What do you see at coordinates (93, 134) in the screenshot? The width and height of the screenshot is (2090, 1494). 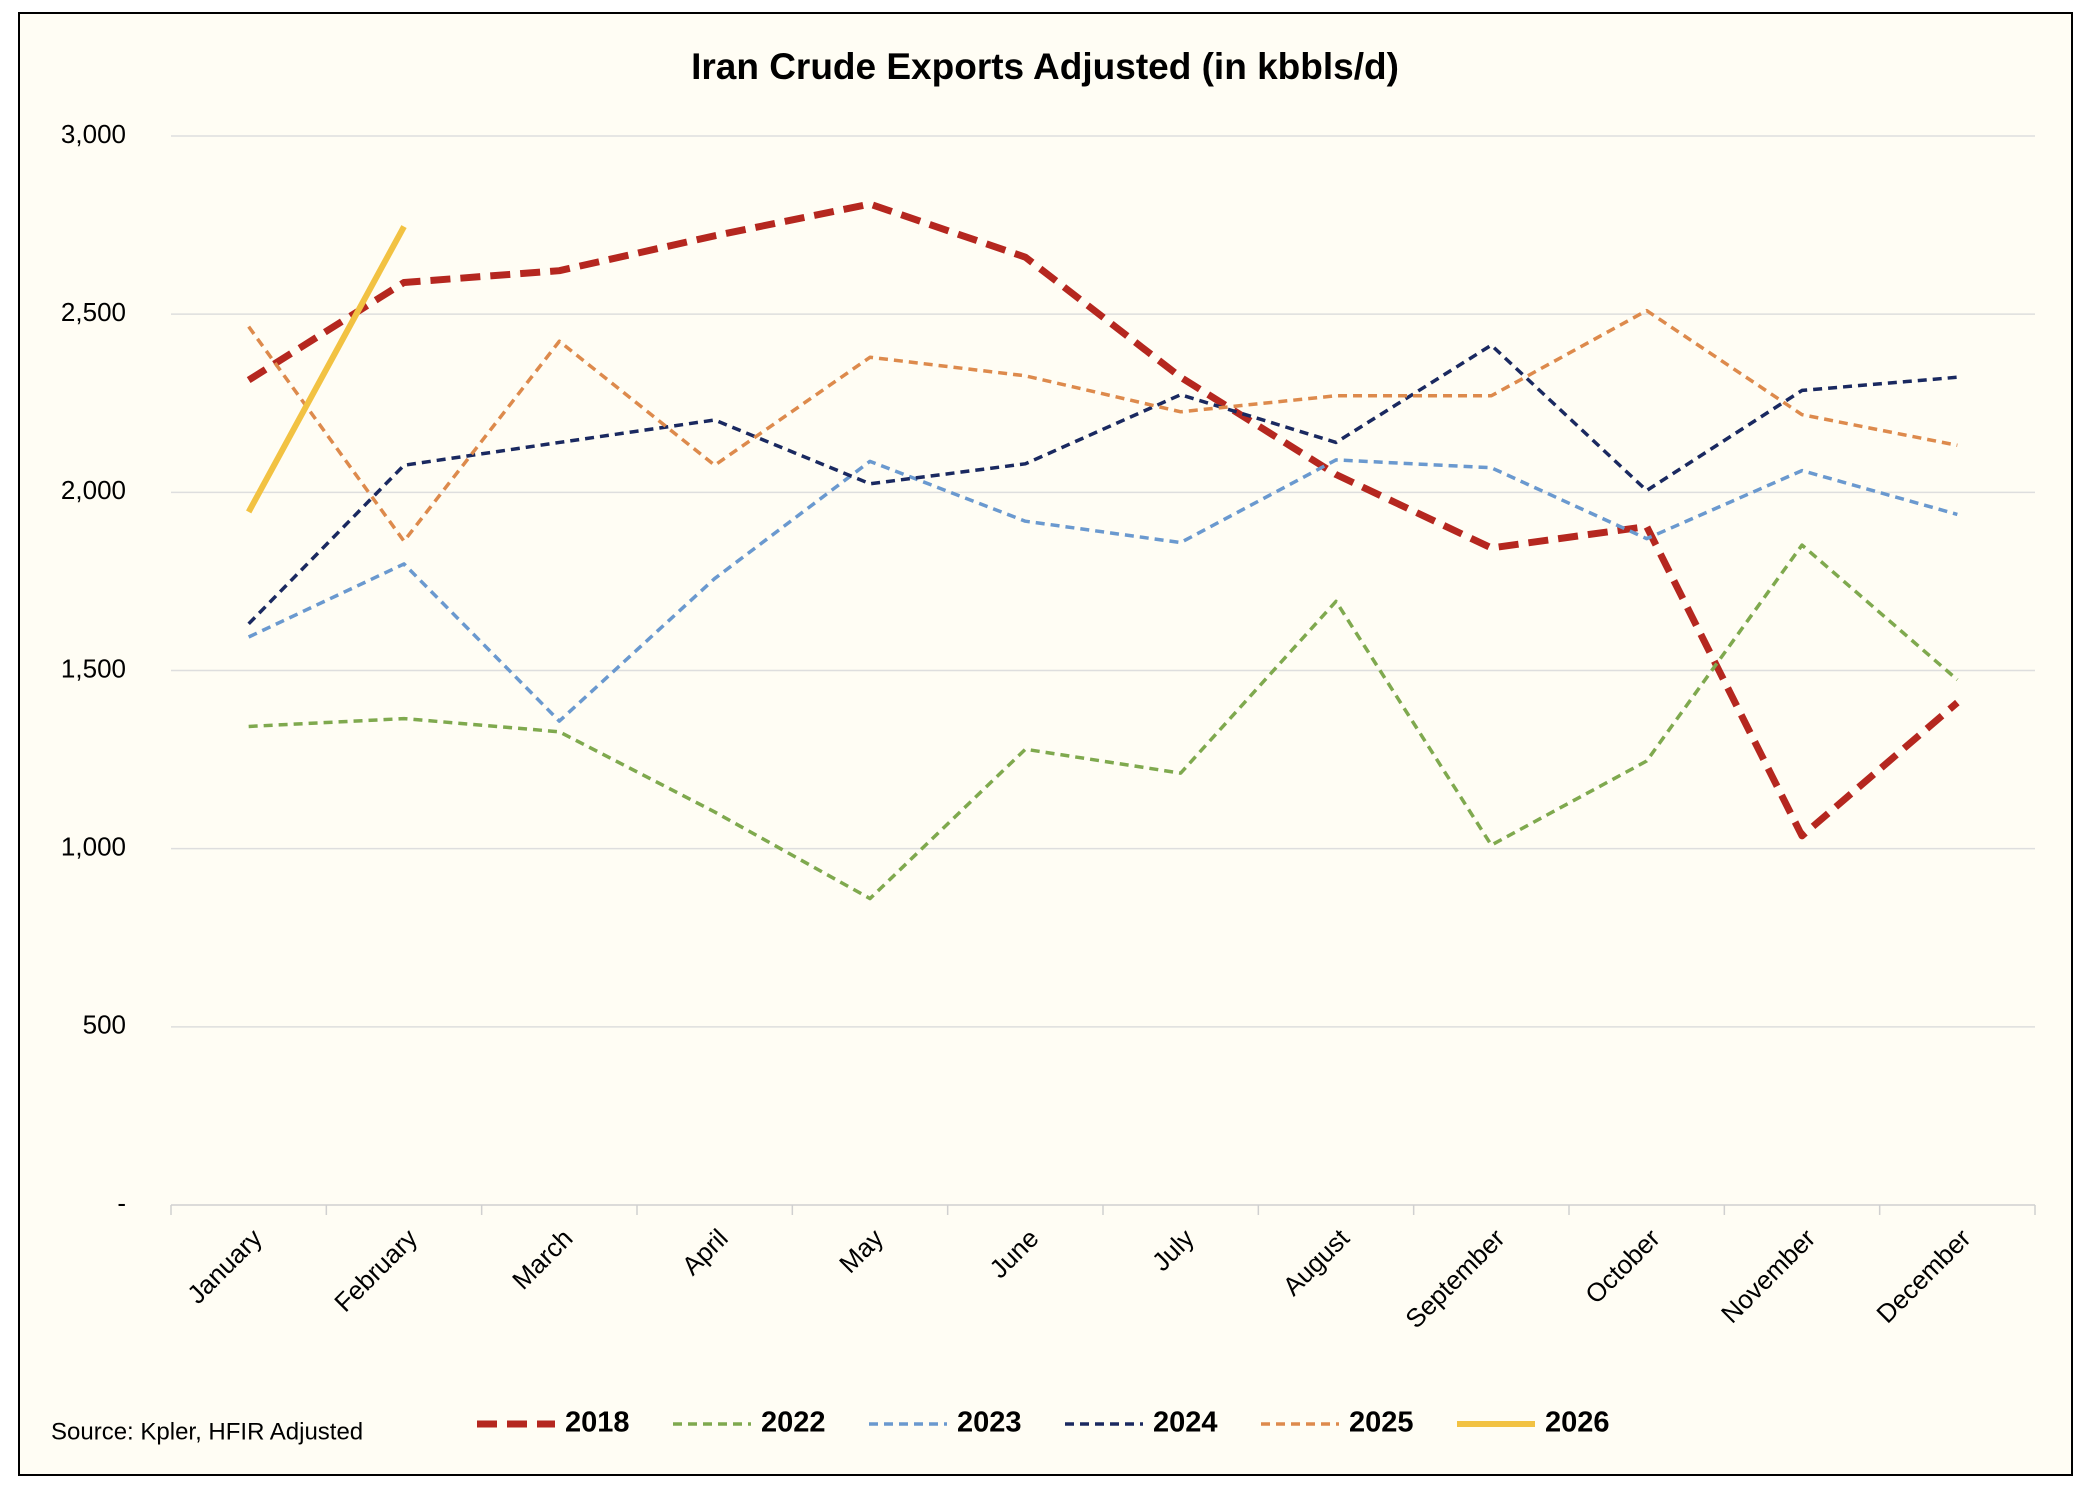 I see `y-tick-label: 3,000` at bounding box center [93, 134].